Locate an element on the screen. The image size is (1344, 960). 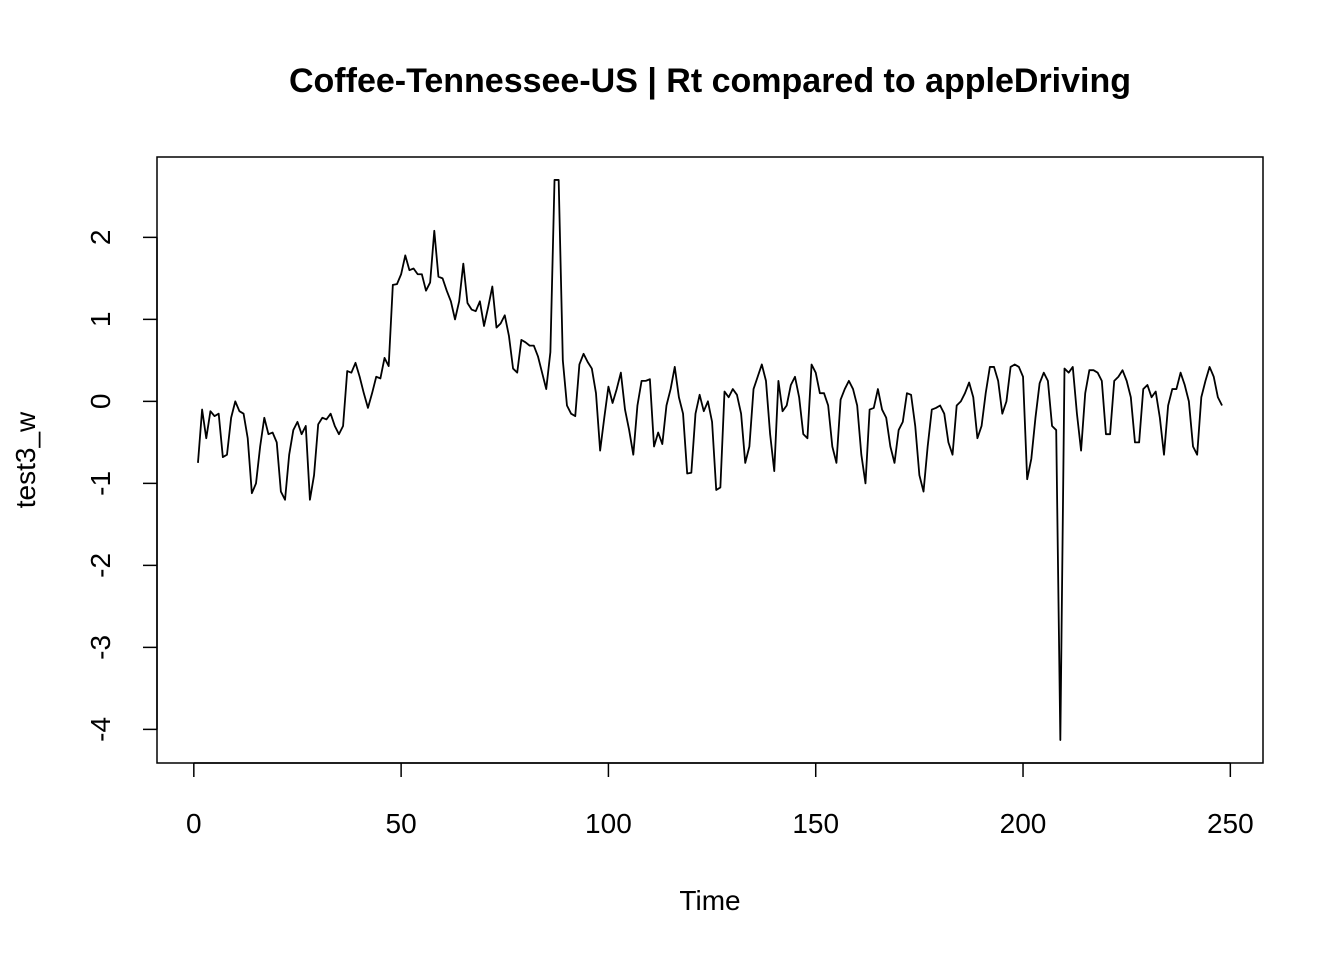
x-axis-label: Time is located at coordinates (709, 900).